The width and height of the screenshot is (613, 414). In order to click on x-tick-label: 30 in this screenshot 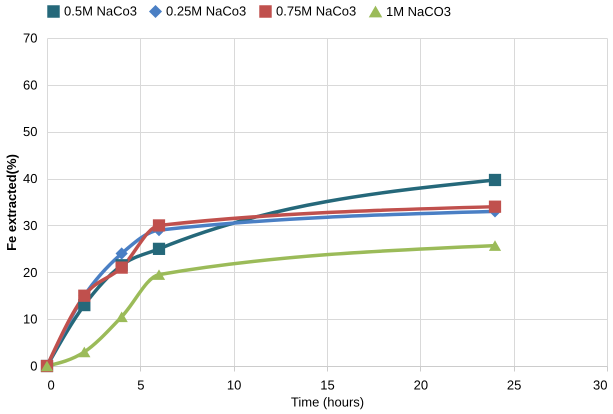, I will do `click(600, 385)`.